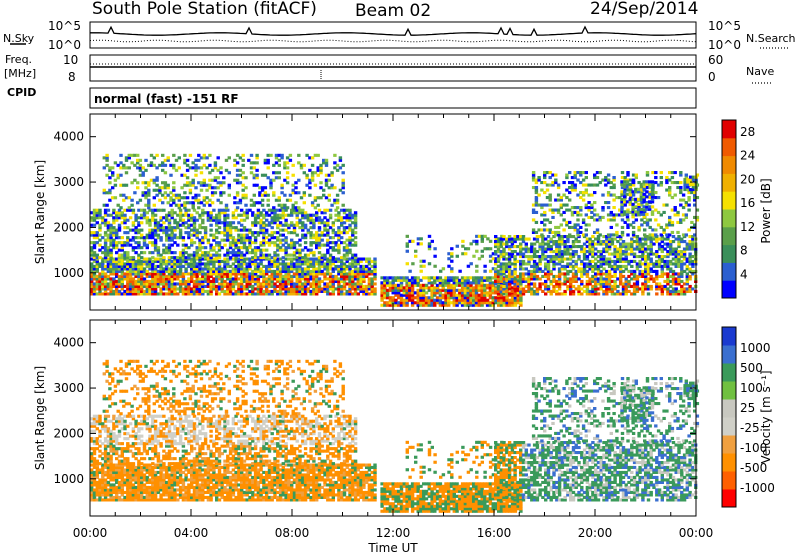 The height and width of the screenshot is (554, 800). Describe the element at coordinates (70, 60) in the screenshot. I see `freq-tick-top: 10` at that location.